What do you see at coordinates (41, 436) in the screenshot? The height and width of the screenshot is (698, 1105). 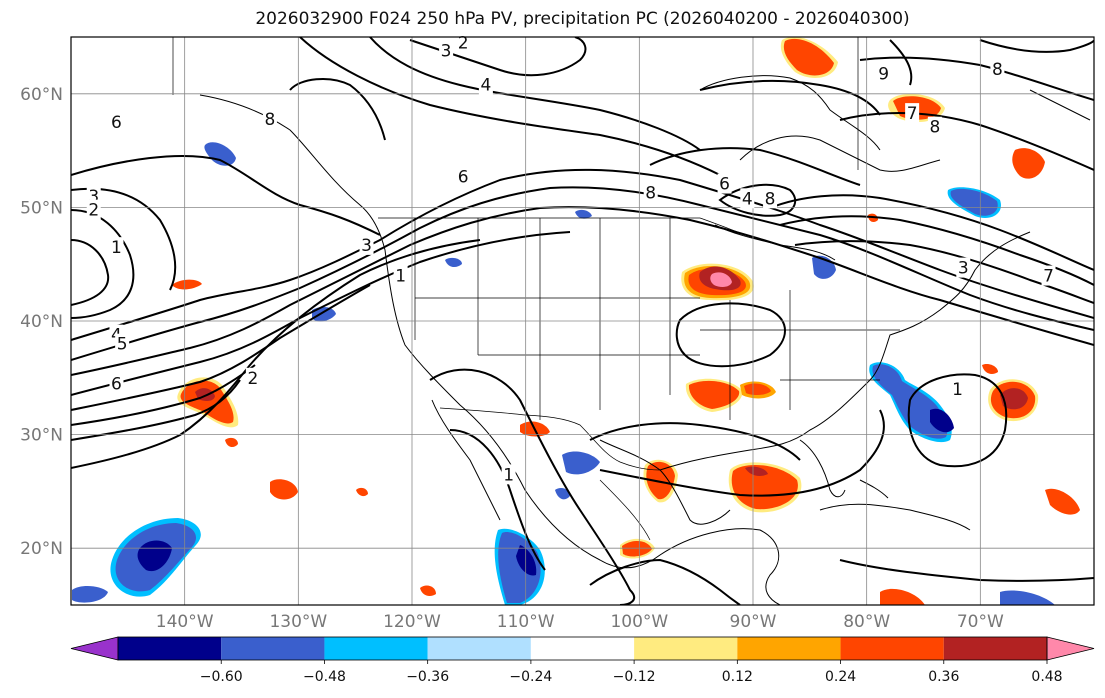 I see `lat-tick-label: 30°N` at bounding box center [41, 436].